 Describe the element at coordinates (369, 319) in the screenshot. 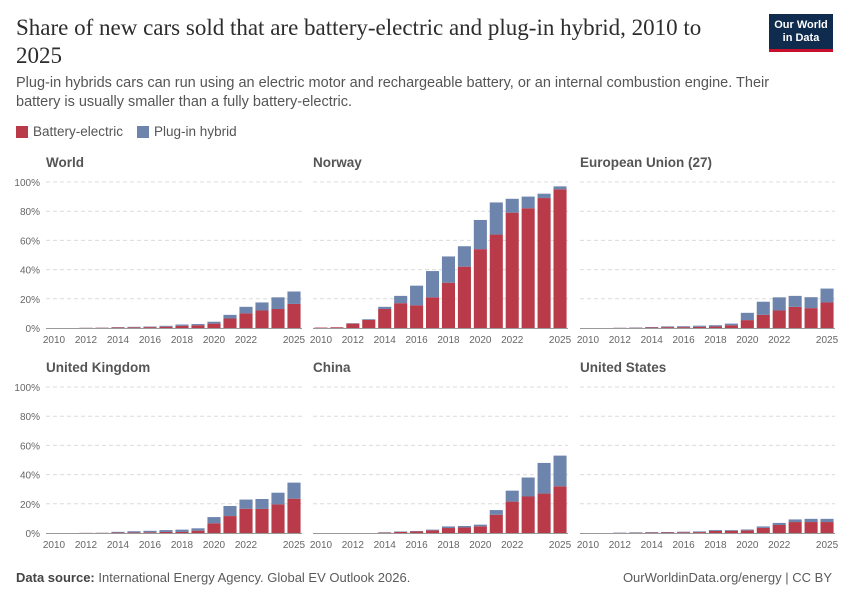

I see `bar-plugin-hybrid-2013` at that location.